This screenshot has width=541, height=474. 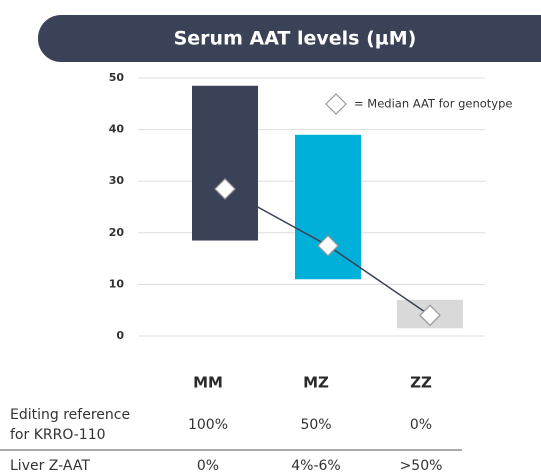 I want to click on column-header: MM, so click(x=208, y=383).